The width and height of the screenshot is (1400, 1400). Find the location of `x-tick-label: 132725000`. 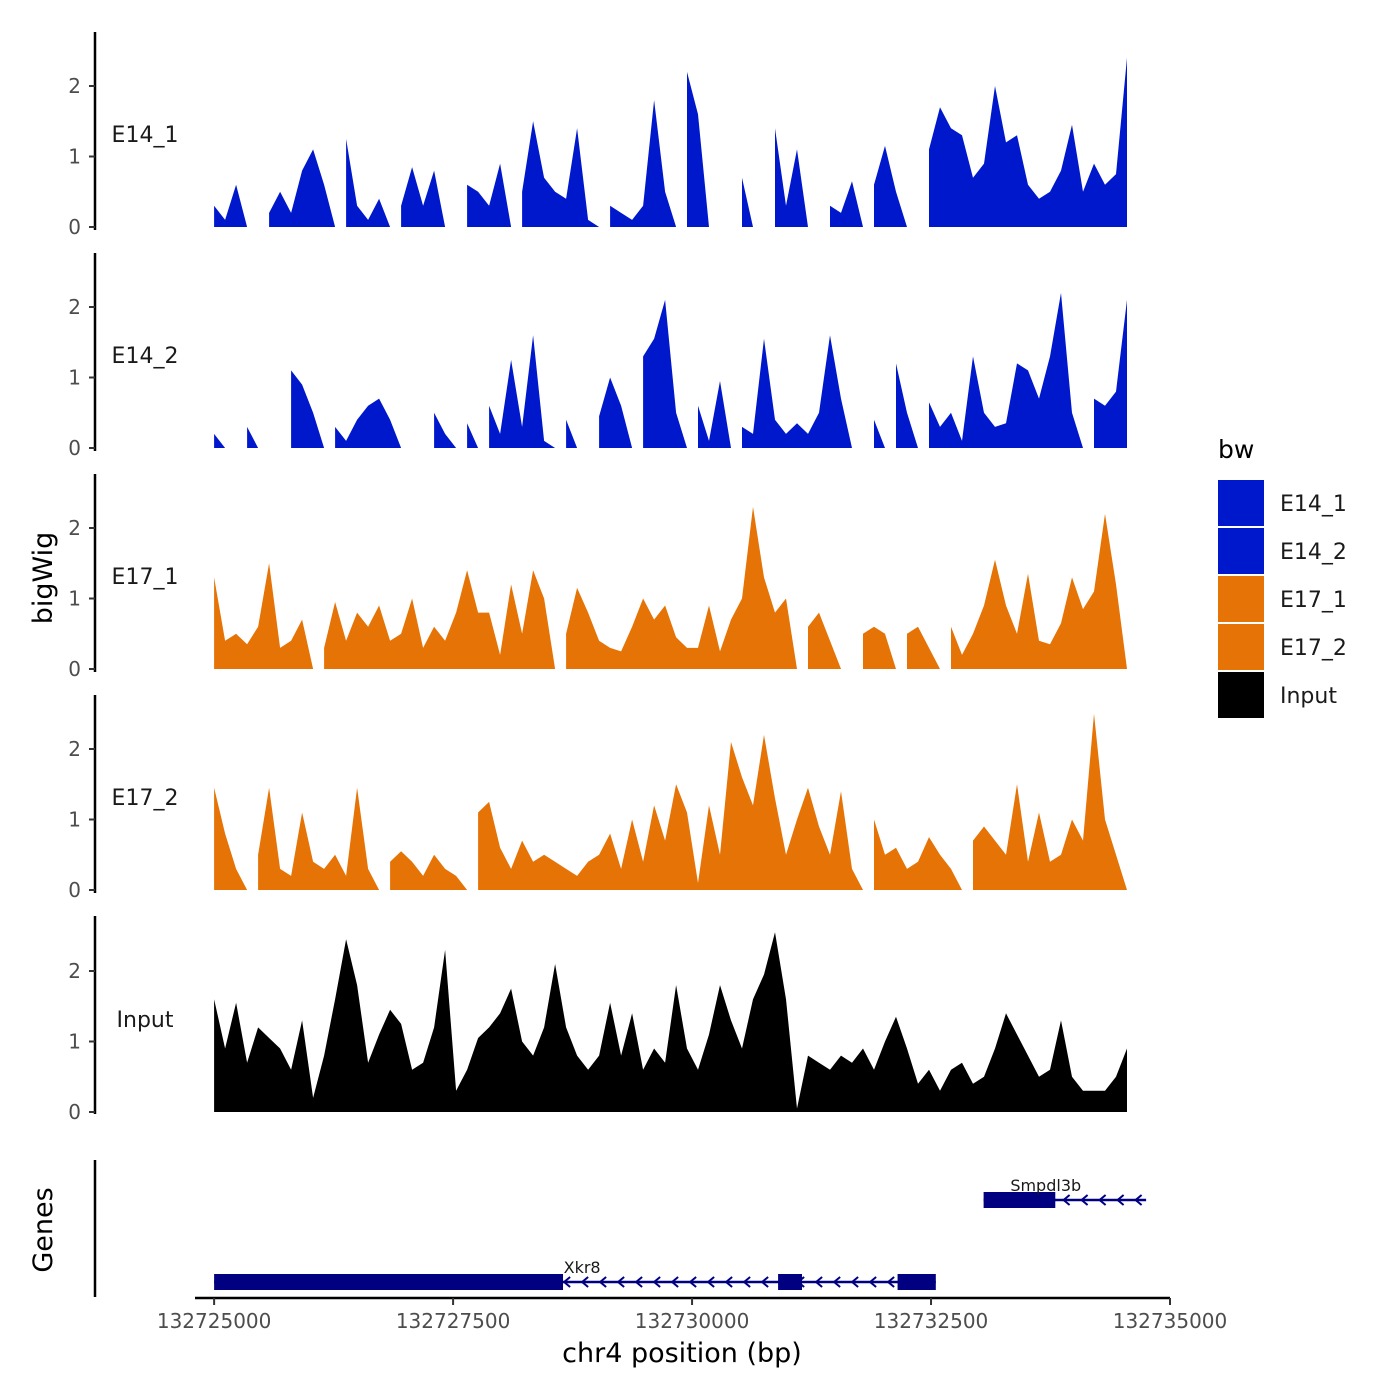

x-tick-label: 132725000 is located at coordinates (214, 1321).